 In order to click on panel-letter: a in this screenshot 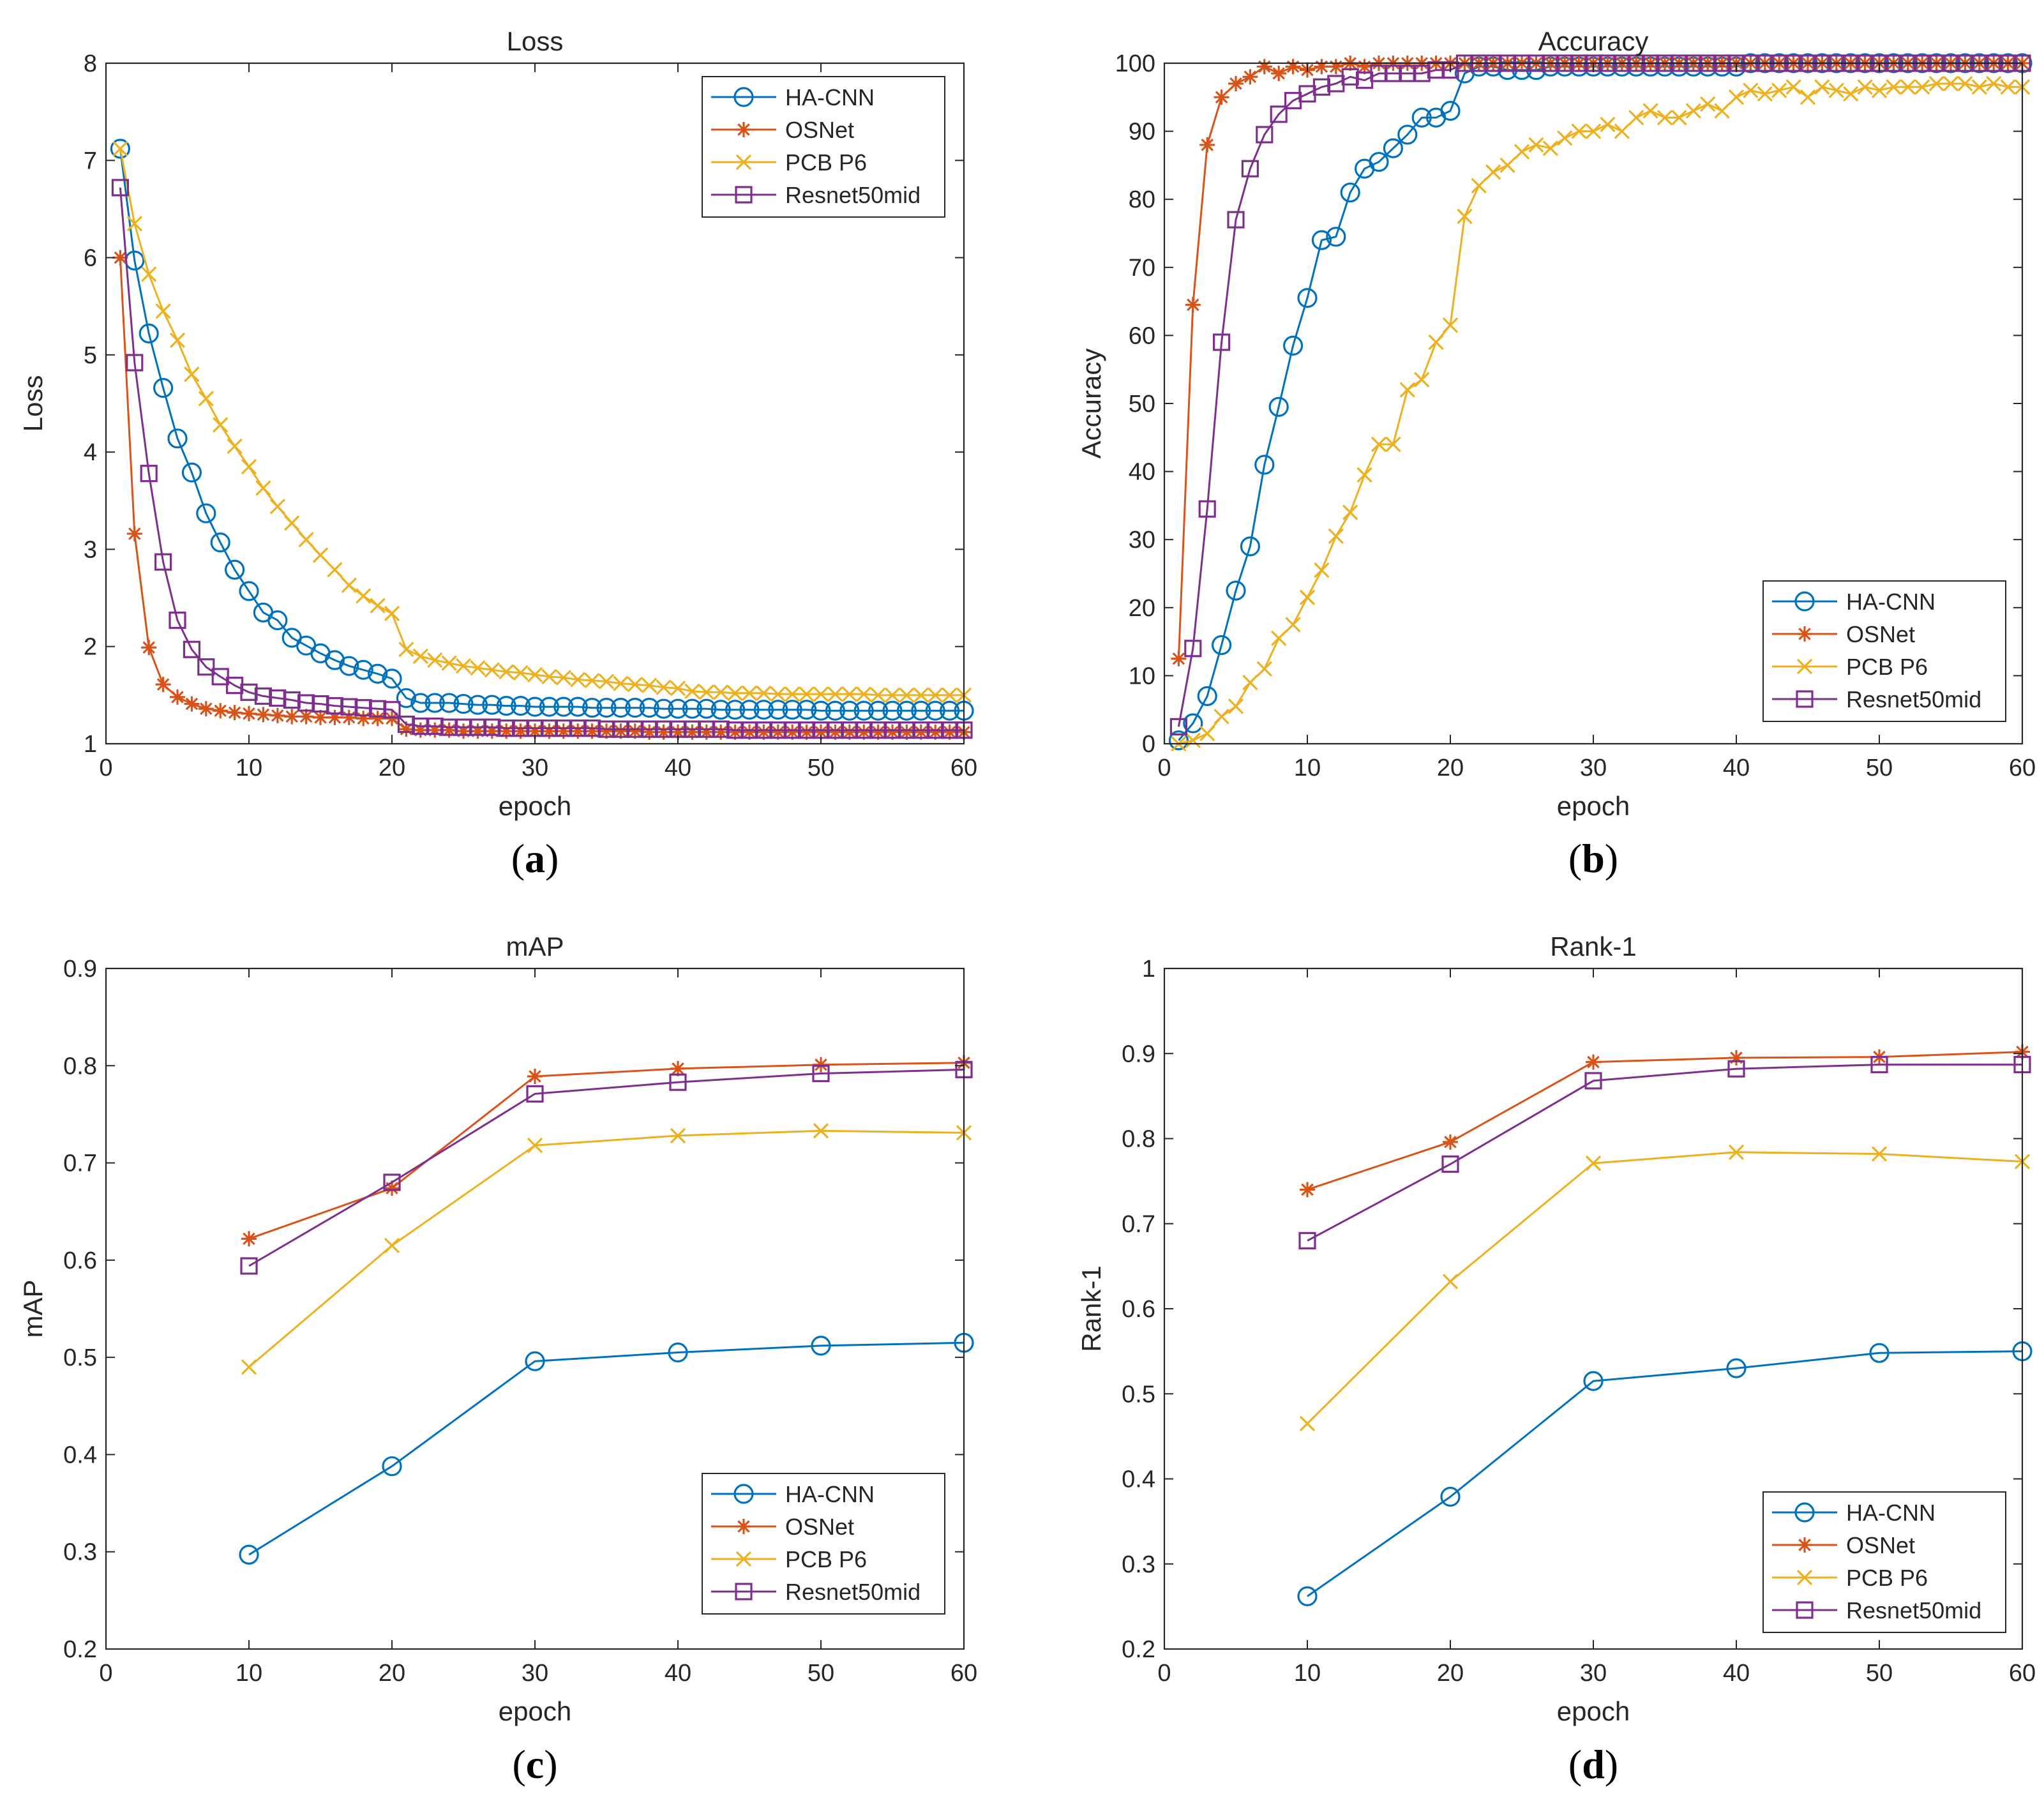, I will do `click(535, 859)`.